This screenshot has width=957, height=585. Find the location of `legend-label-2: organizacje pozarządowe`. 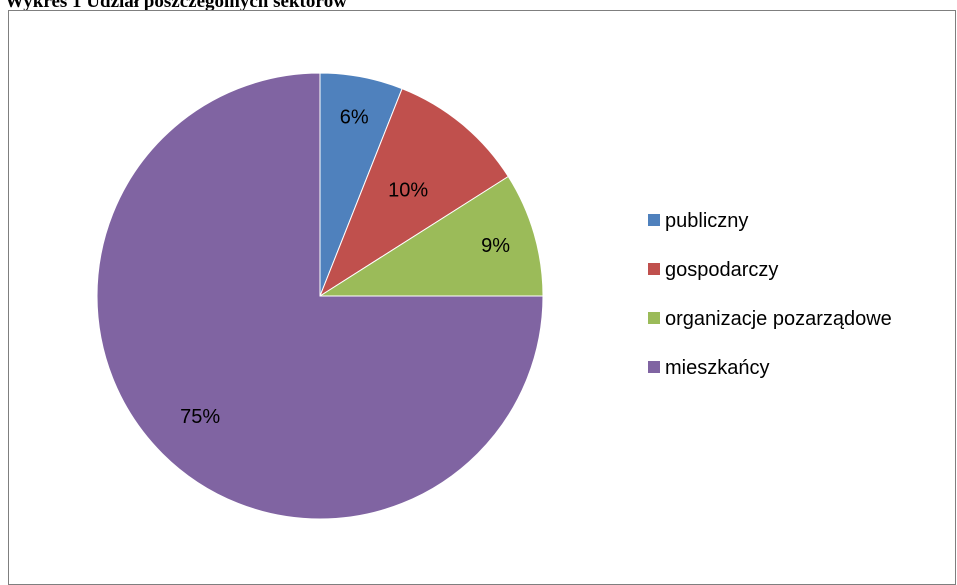

legend-label-2: organizacje pozarządowe is located at coordinates (778, 319).